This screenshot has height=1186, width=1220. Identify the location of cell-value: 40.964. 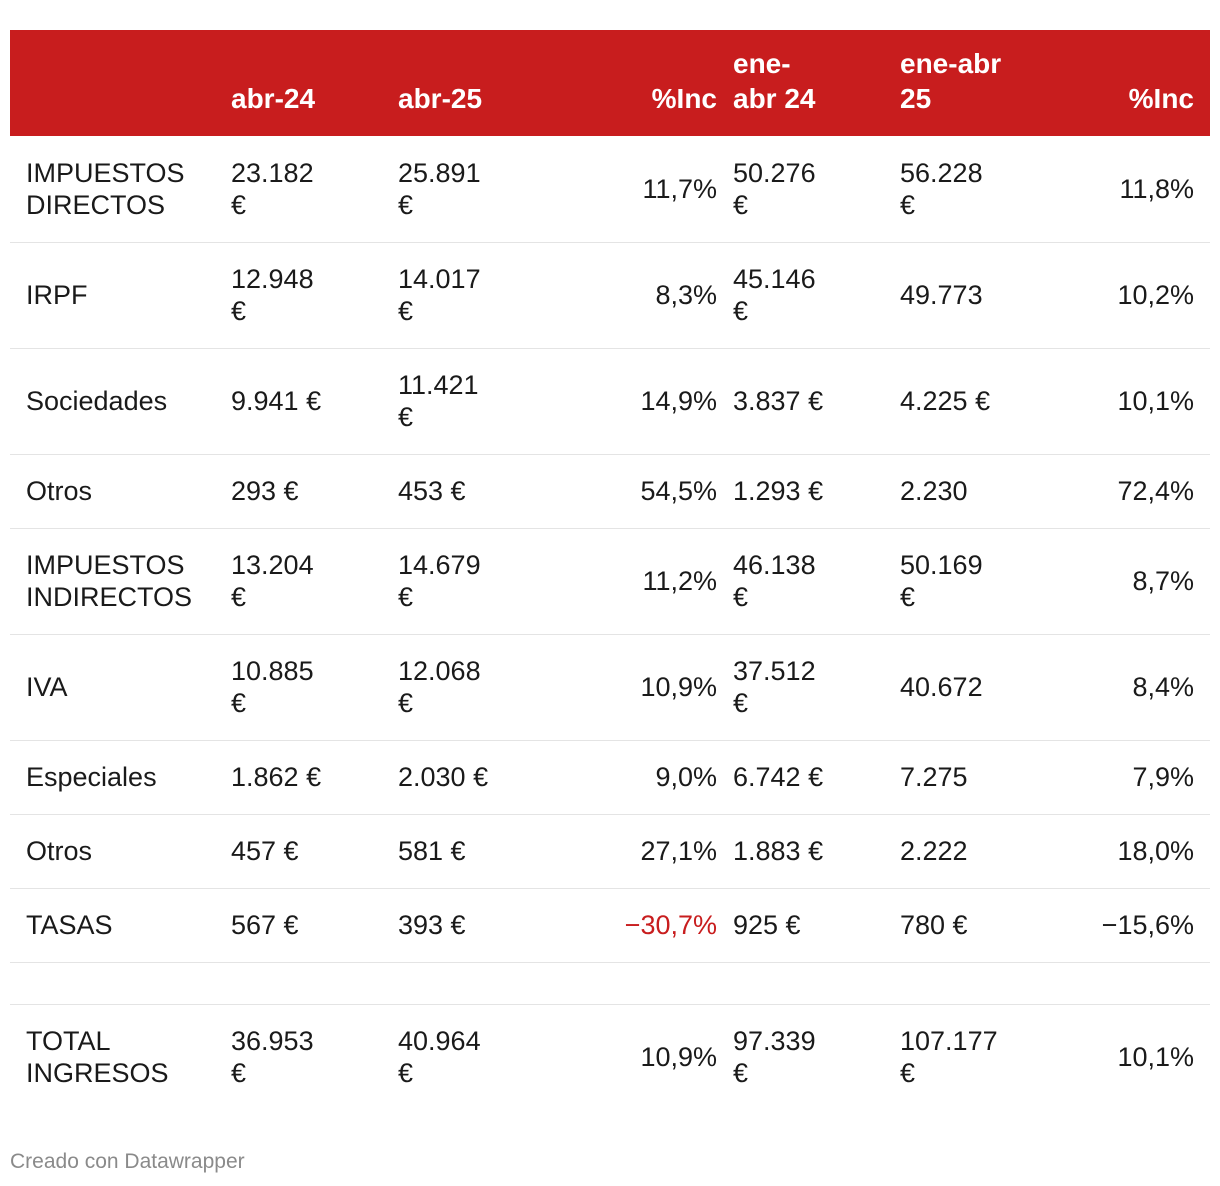
(439, 1041).